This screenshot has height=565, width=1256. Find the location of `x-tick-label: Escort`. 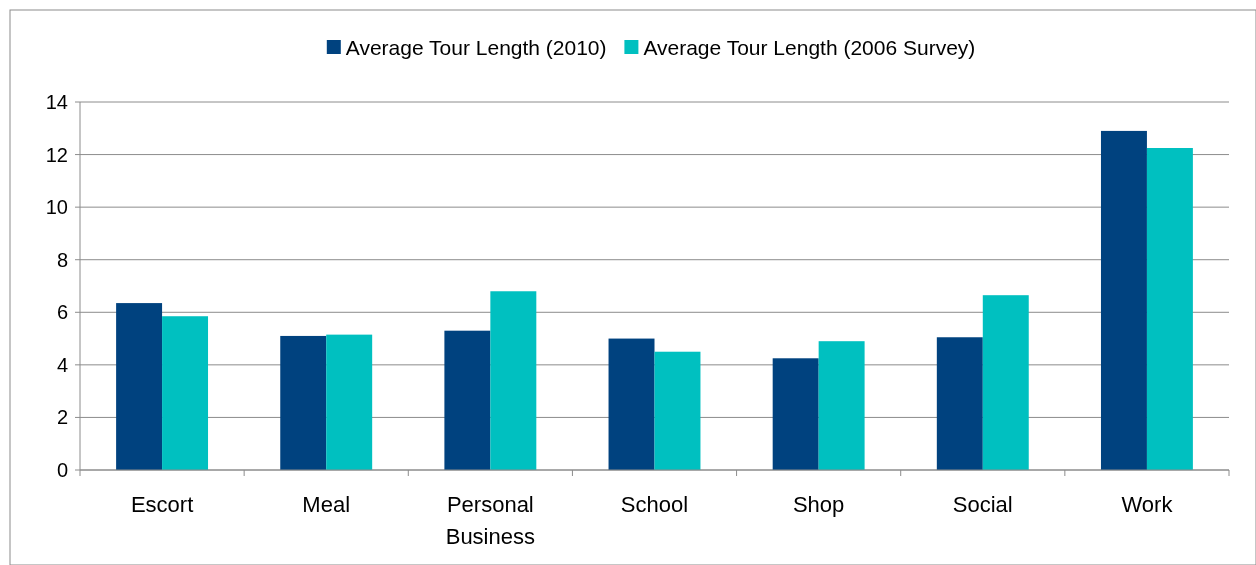

x-tick-label: Escort is located at coordinates (162, 504).